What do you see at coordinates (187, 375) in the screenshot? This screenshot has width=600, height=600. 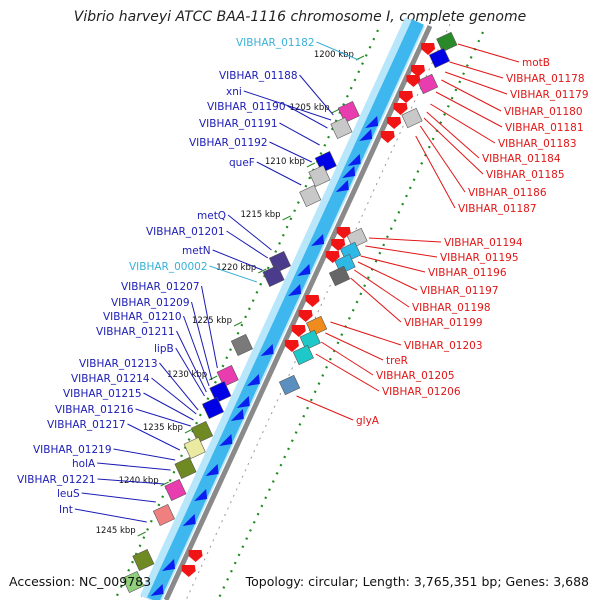 I see `kbp-tick-label: 1230 kbp` at bounding box center [187, 375].